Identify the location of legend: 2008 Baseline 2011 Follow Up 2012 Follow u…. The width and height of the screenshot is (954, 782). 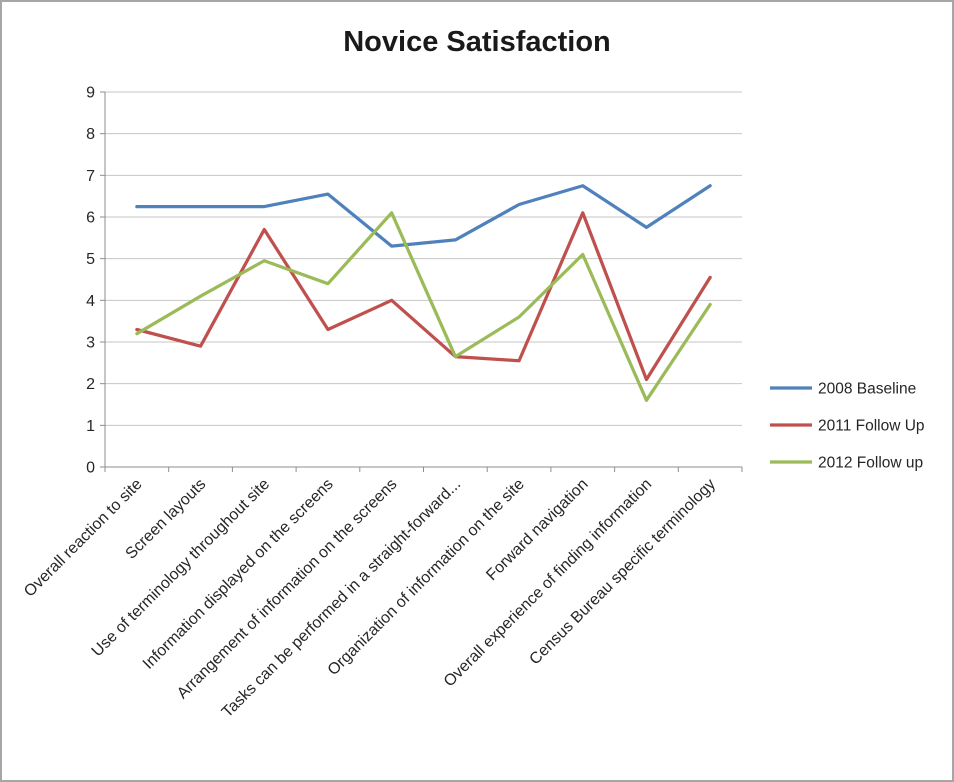
(847, 426).